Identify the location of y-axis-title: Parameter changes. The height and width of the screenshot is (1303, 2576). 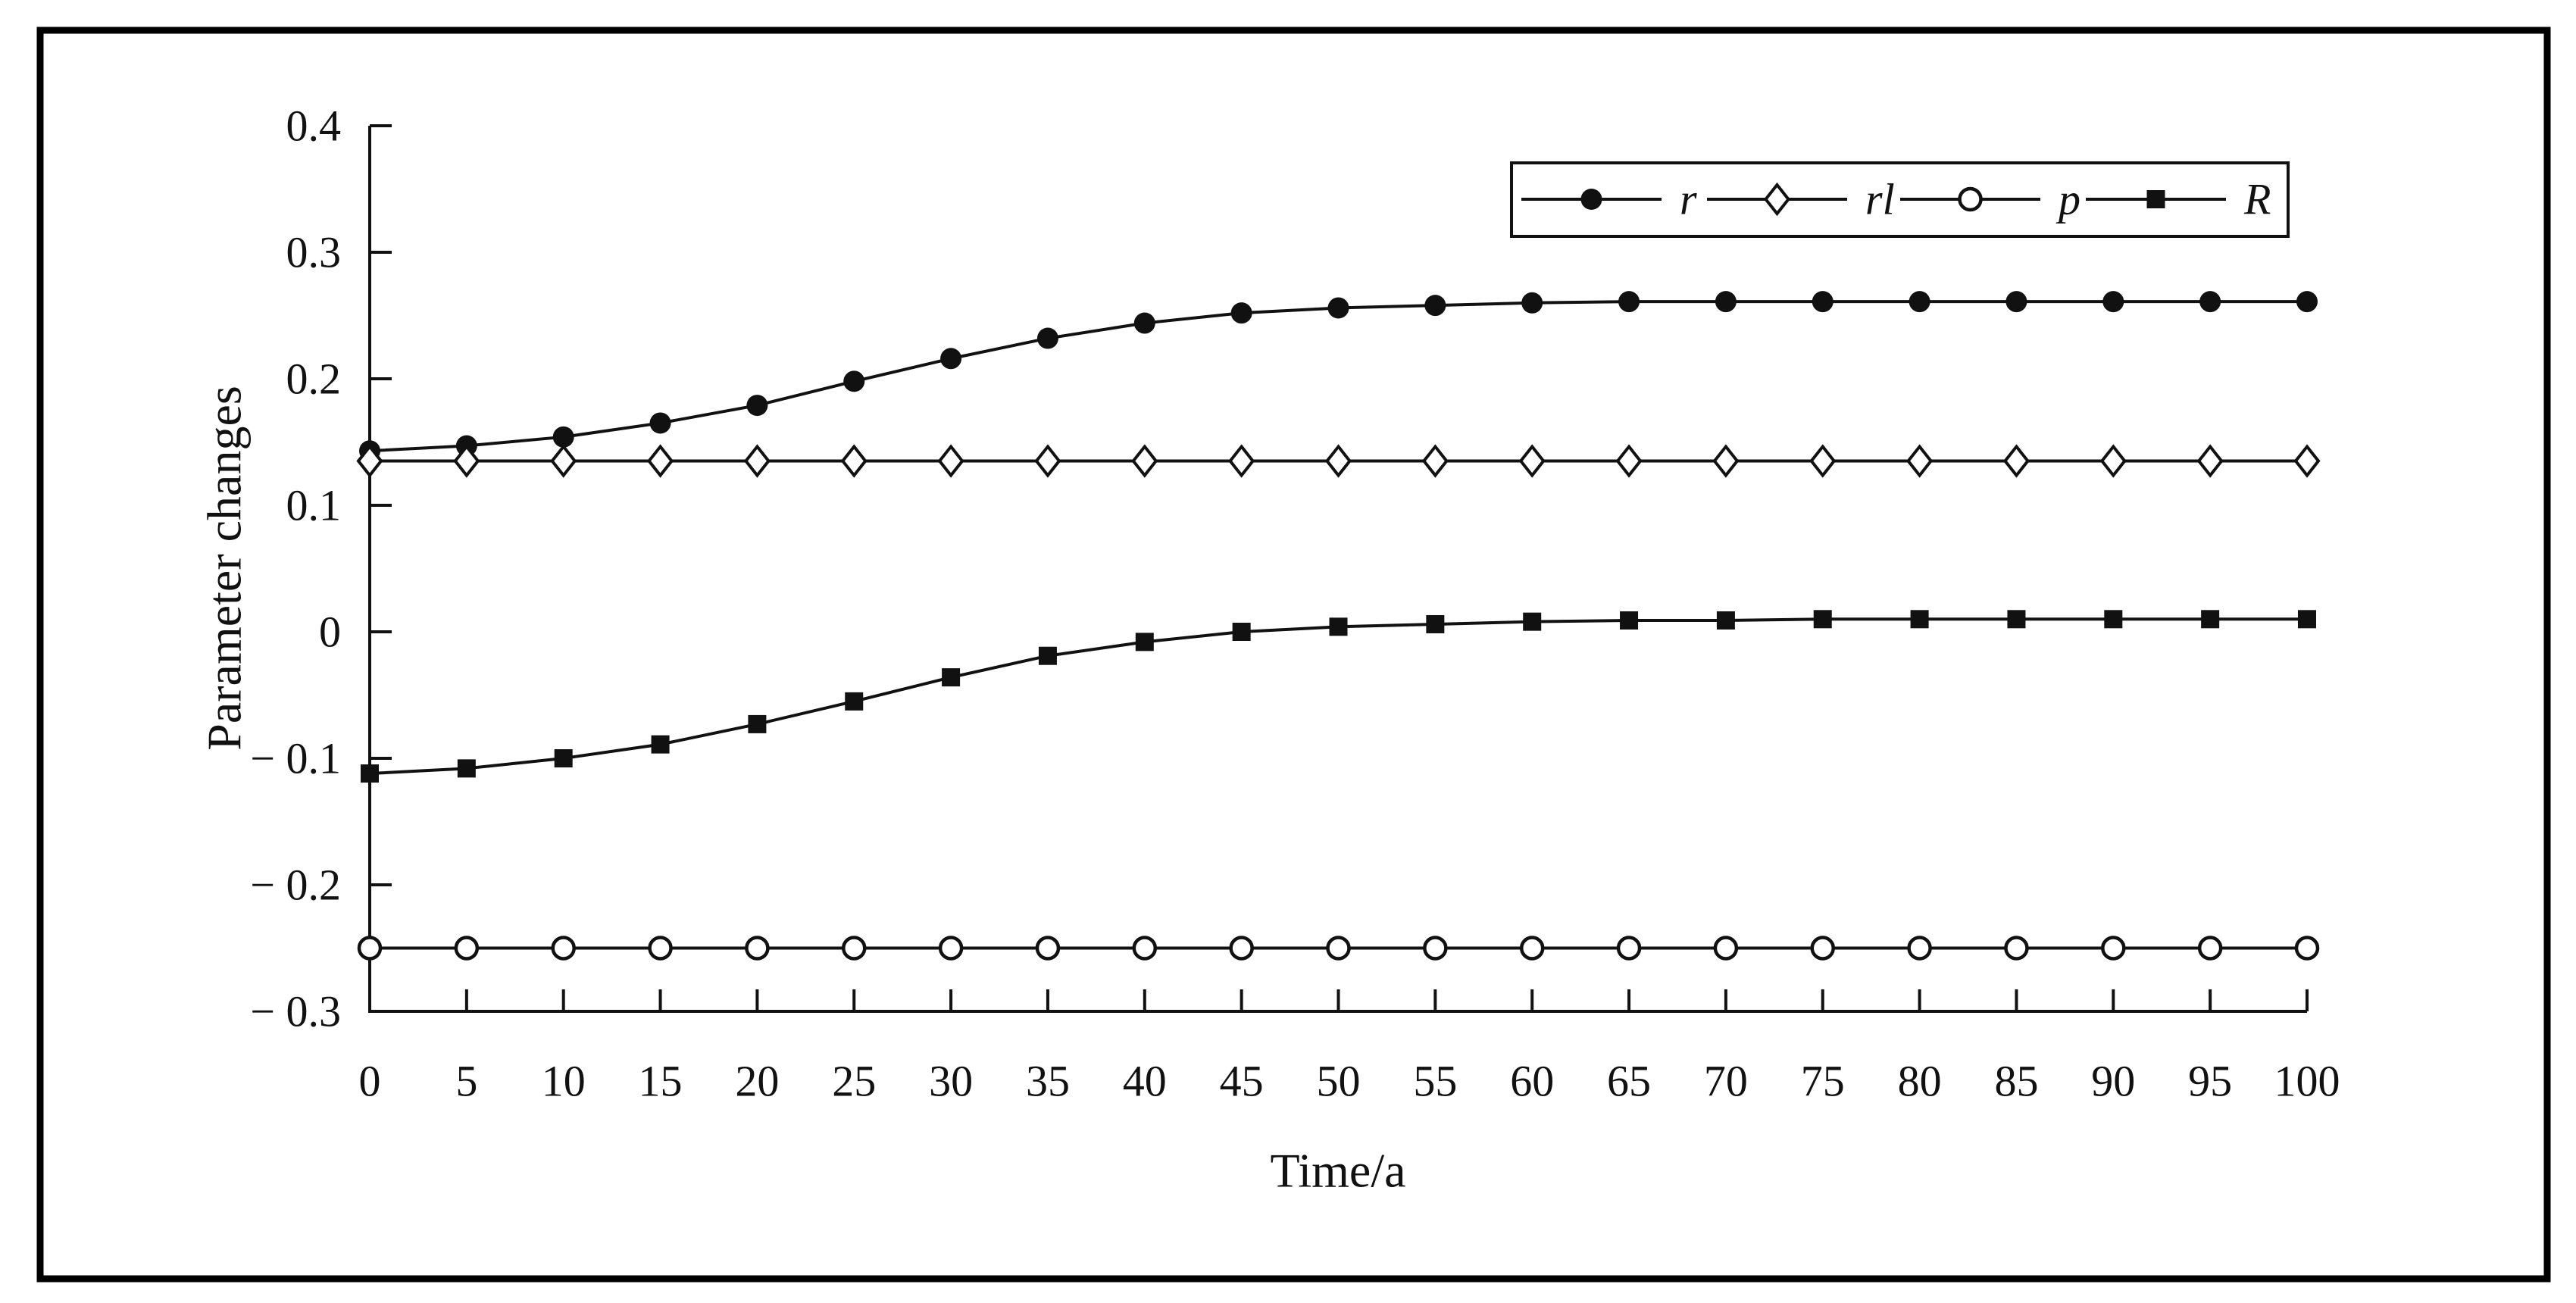
(225, 568).